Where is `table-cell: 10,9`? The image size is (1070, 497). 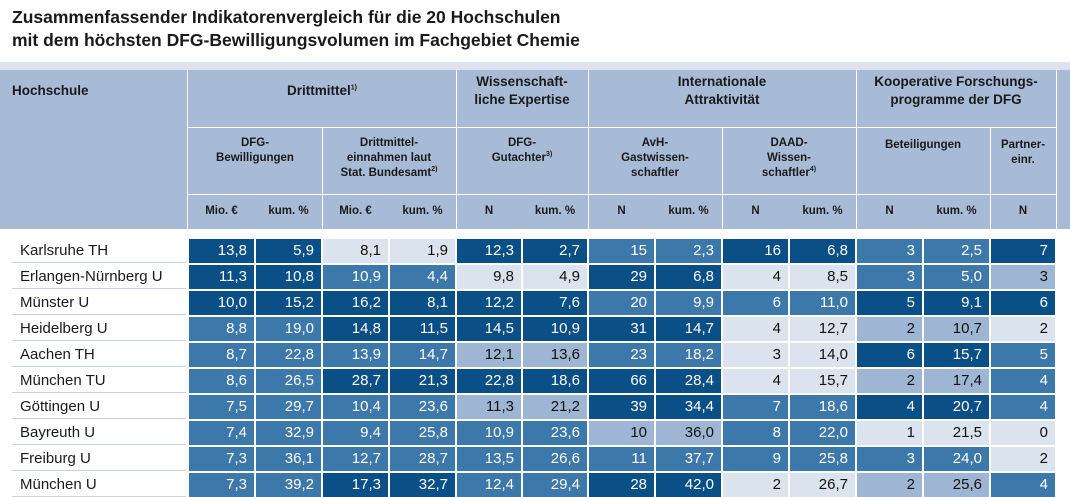
table-cell: 10,9 is located at coordinates (355, 277).